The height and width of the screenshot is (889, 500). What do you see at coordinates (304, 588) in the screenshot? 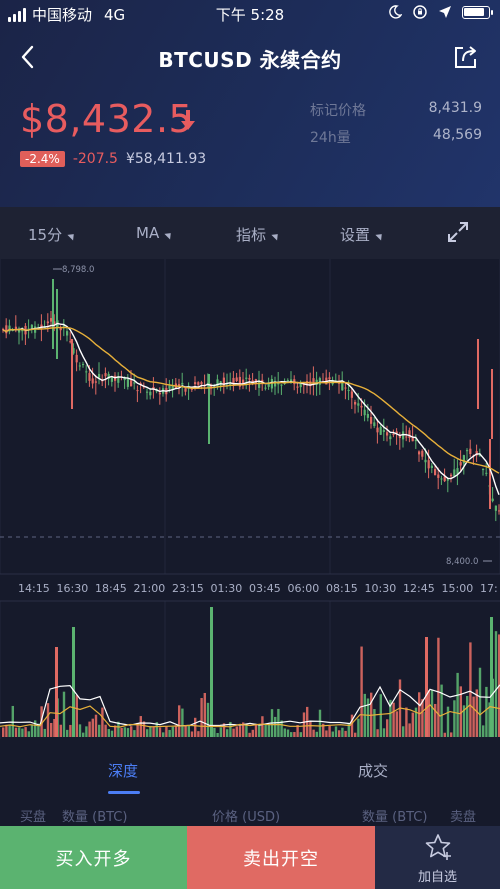
I see `time-label: 06:00` at bounding box center [304, 588].